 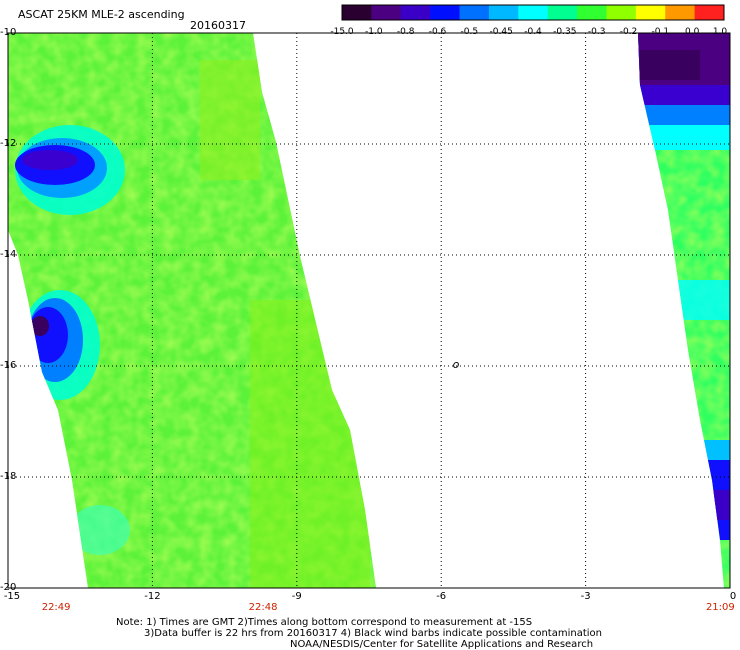 What do you see at coordinates (101, 14) in the screenshot?
I see `map-title: ASCAT 25KM MLE-2 ascending` at bounding box center [101, 14].